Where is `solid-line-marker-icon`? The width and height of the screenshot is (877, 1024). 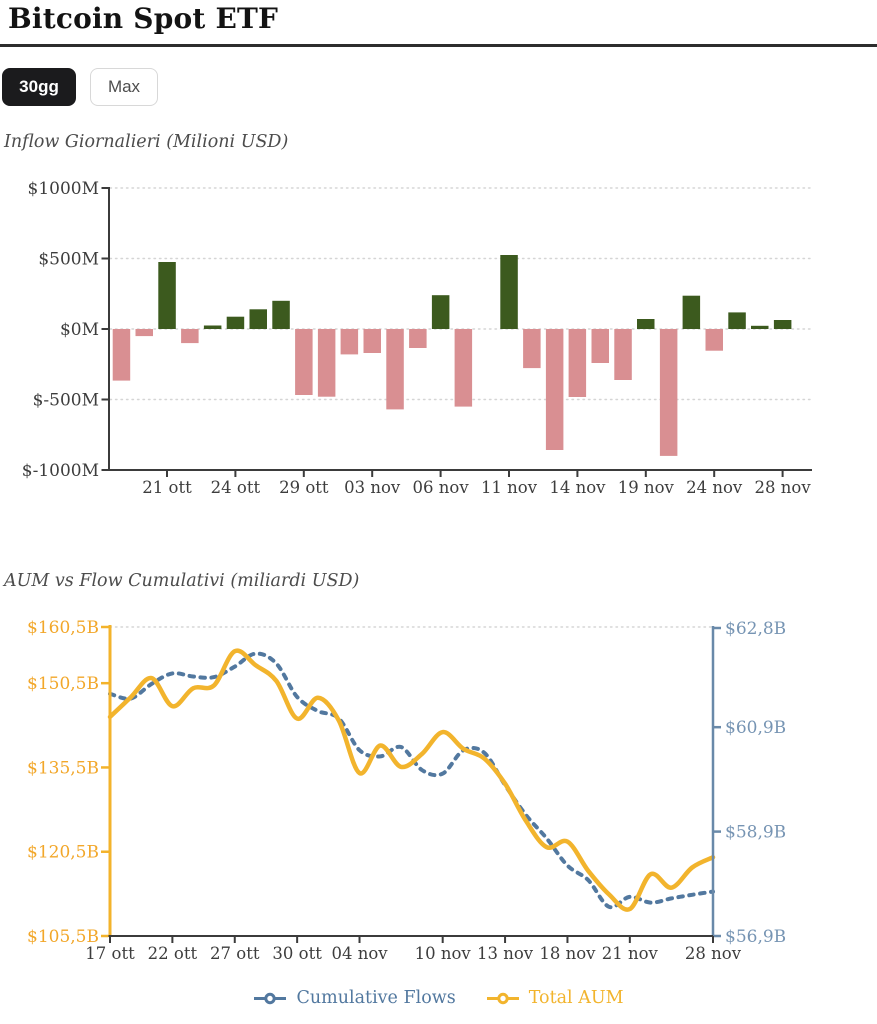 solid-line-marker-icon is located at coordinates (502, 998).